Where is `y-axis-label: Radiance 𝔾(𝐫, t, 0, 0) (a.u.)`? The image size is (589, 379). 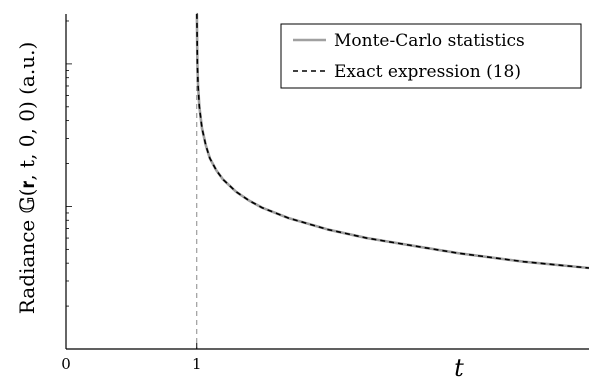 y-axis-label: Radiance 𝔾(𝐫, t, 0, 0) (a.u.) is located at coordinates (27, 178).